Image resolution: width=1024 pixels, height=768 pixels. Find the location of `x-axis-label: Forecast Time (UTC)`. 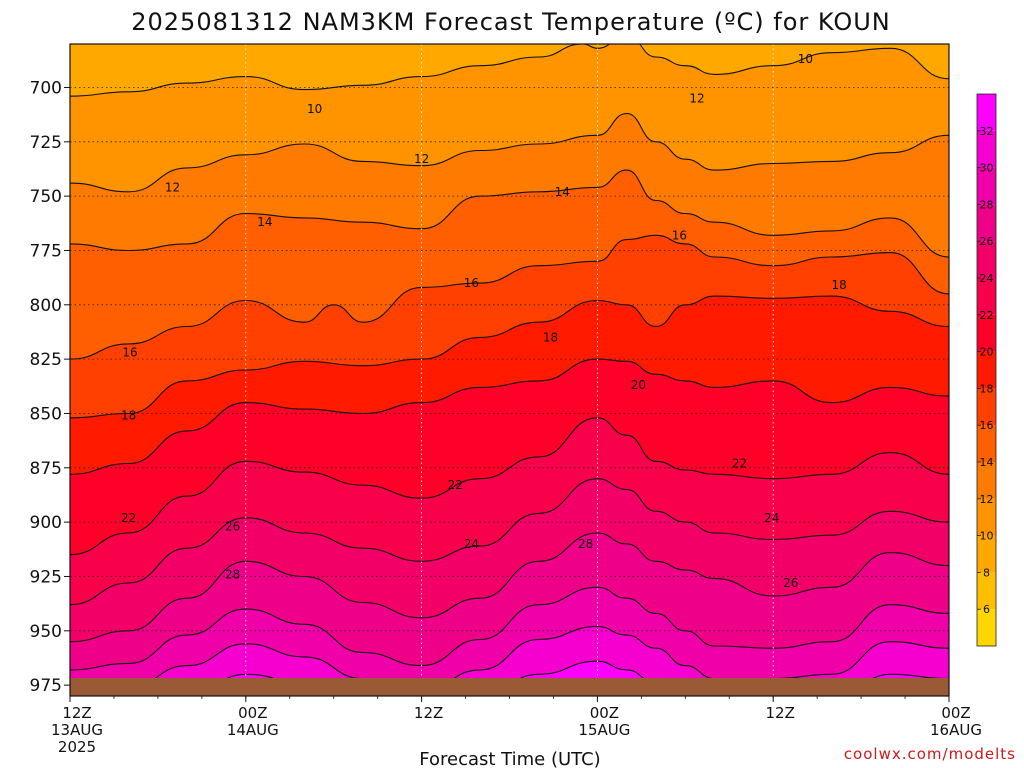

x-axis-label: Forecast Time (UTC) is located at coordinates (509, 758).